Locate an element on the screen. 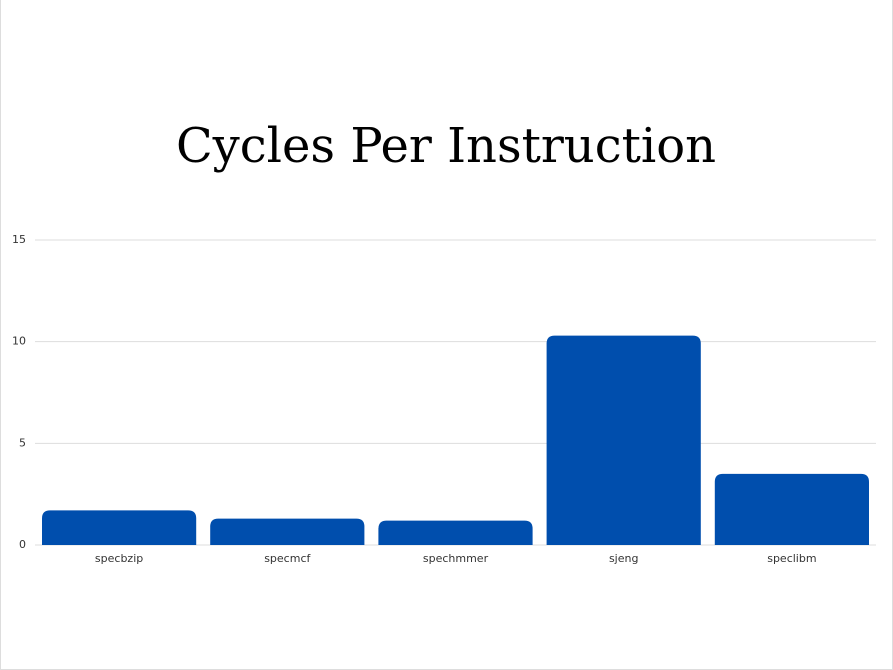 This screenshot has width=893, height=670. y-tick-label: 5 is located at coordinates (22, 442).